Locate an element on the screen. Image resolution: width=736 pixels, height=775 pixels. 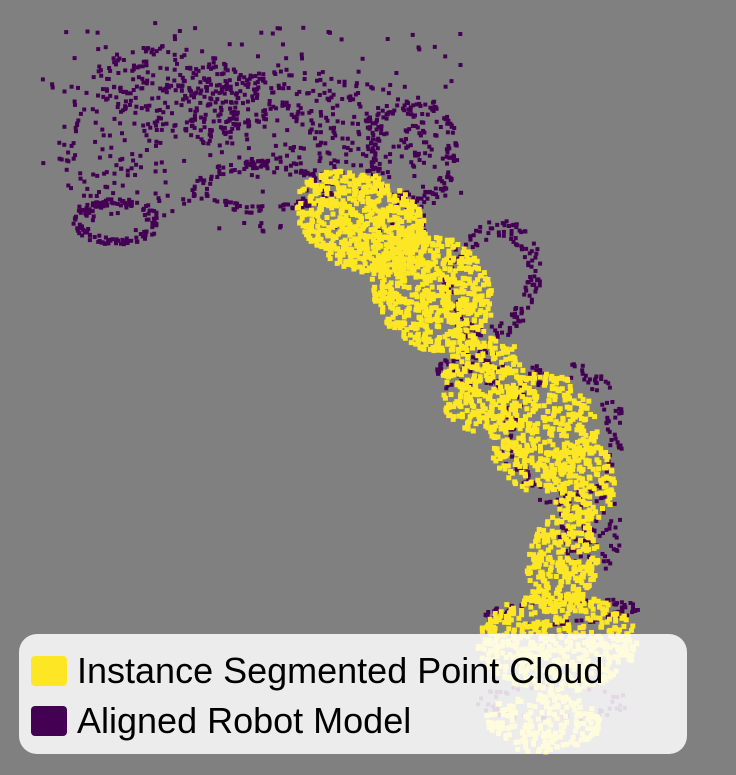
legend-item-model: Aligned Robot Model is located at coordinates (221, 721).